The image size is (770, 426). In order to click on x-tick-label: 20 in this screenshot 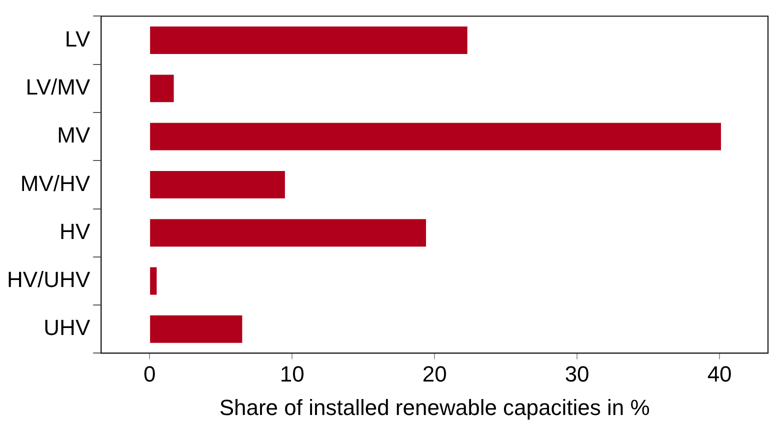, I will do `click(434, 373)`.